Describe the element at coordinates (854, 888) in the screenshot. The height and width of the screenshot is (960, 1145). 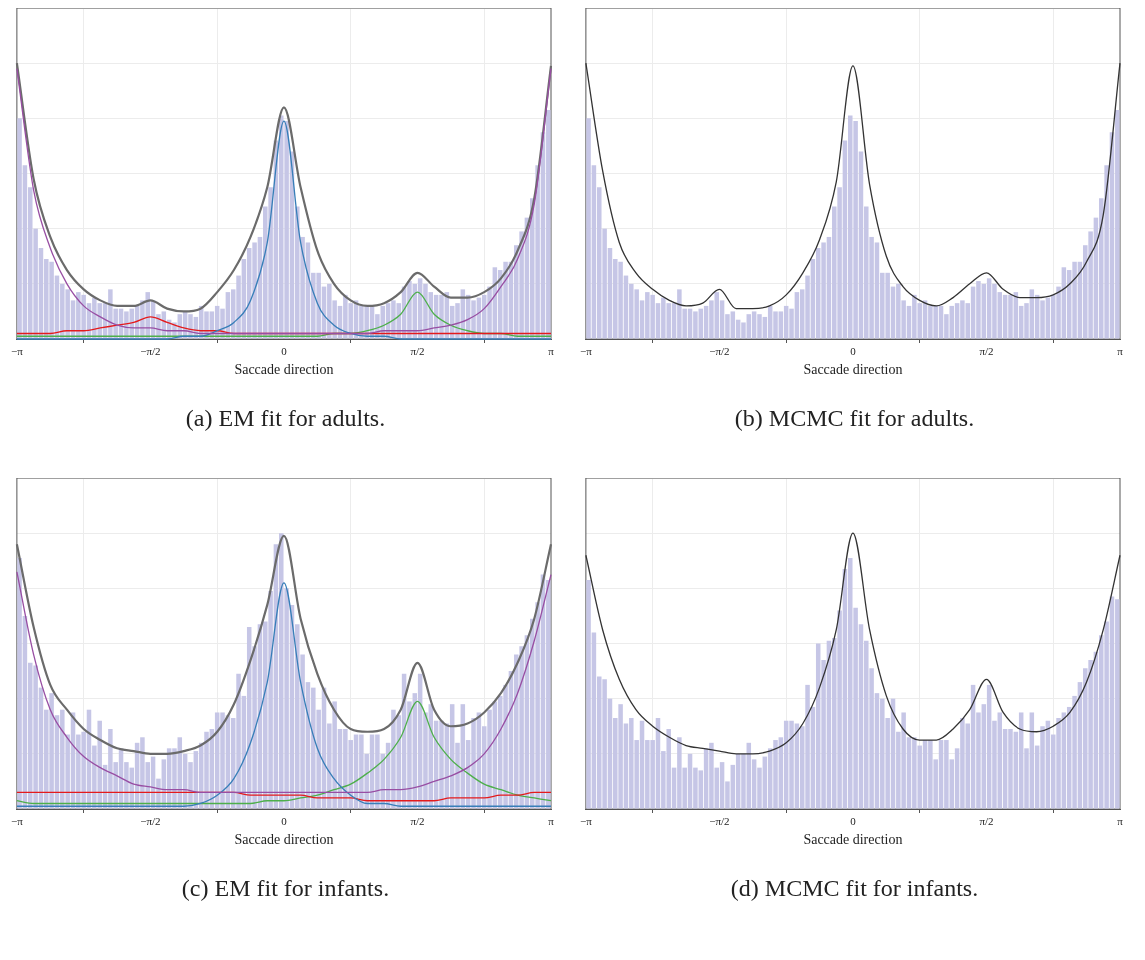
I see `text: (d) MCMC fit for infants.` at that location.